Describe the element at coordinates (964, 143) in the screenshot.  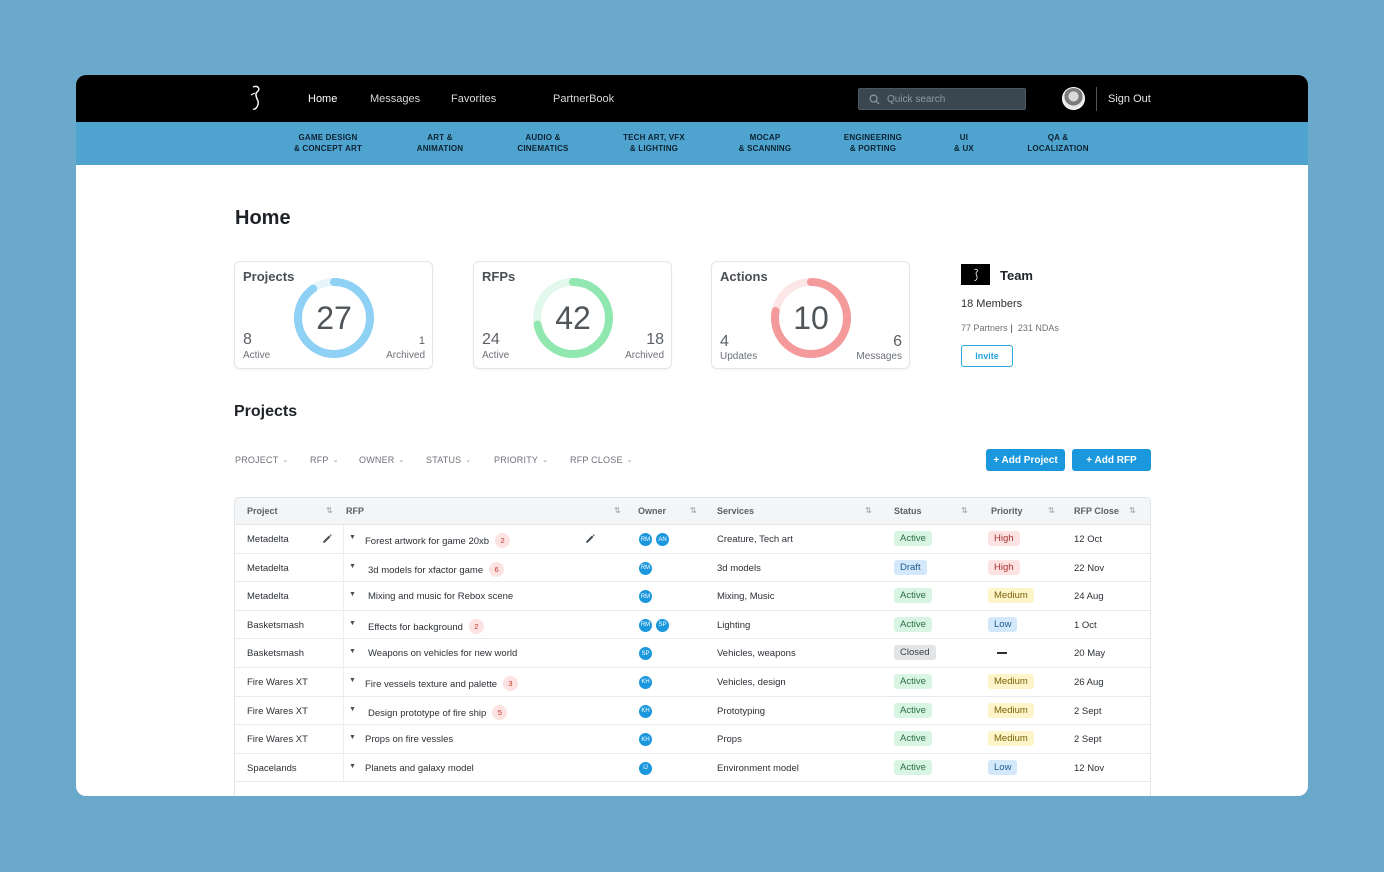
I see `category-ui-ux: UI & UX` at that location.